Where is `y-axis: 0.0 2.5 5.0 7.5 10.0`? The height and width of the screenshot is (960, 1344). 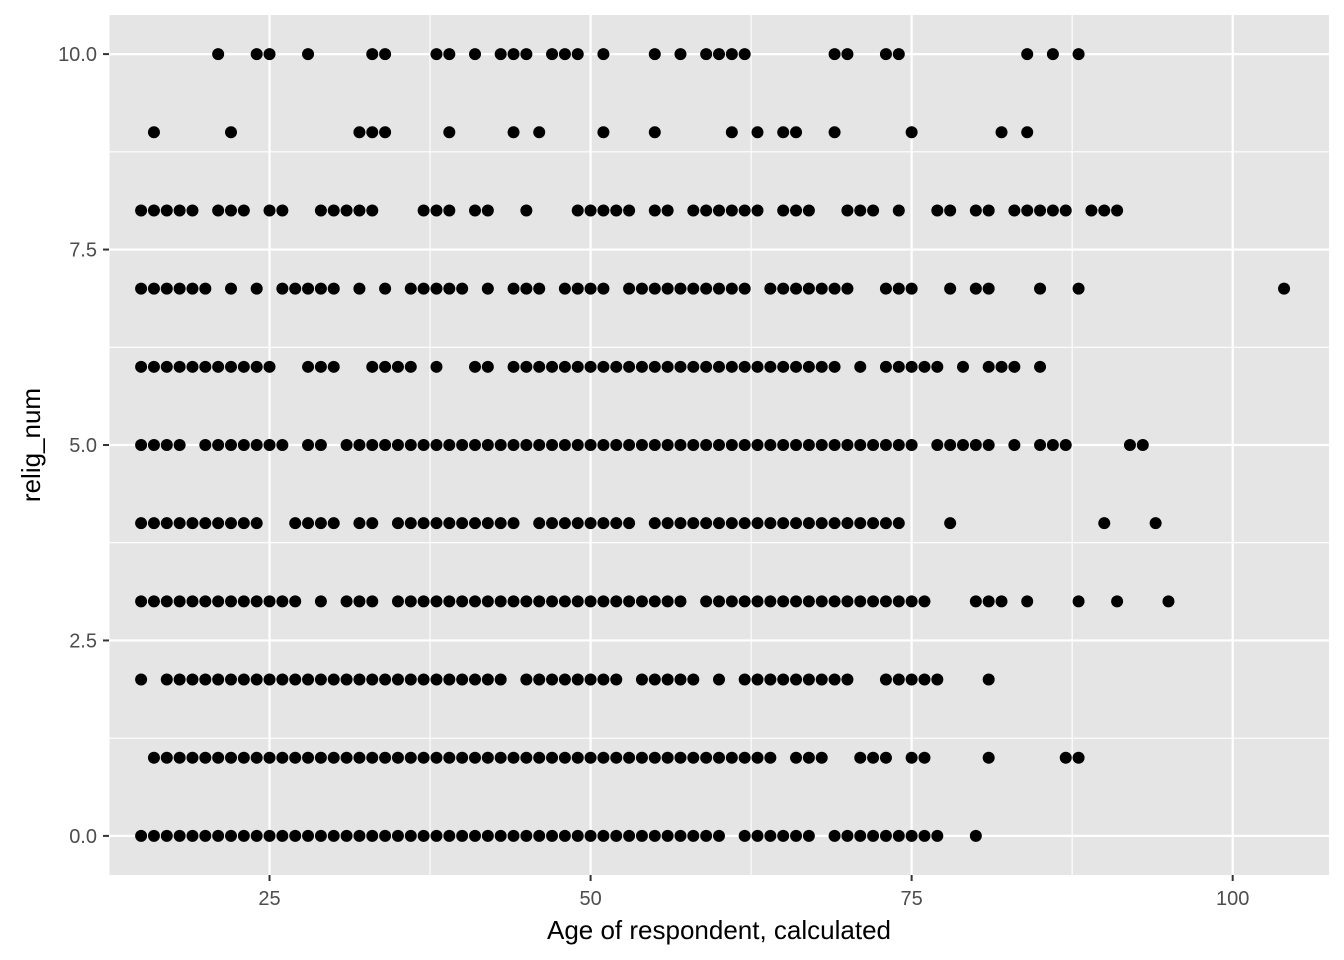
y-axis: 0.0 2.5 5.0 7.5 10.0 is located at coordinates (83, 446).